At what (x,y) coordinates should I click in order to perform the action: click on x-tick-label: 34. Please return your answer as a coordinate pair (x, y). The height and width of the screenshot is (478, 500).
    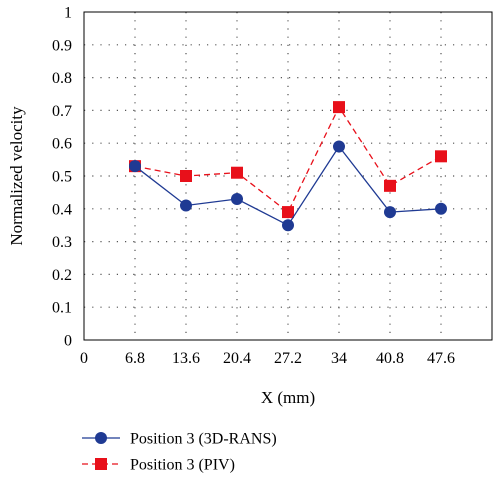
    Looking at the image, I should click on (339, 358).